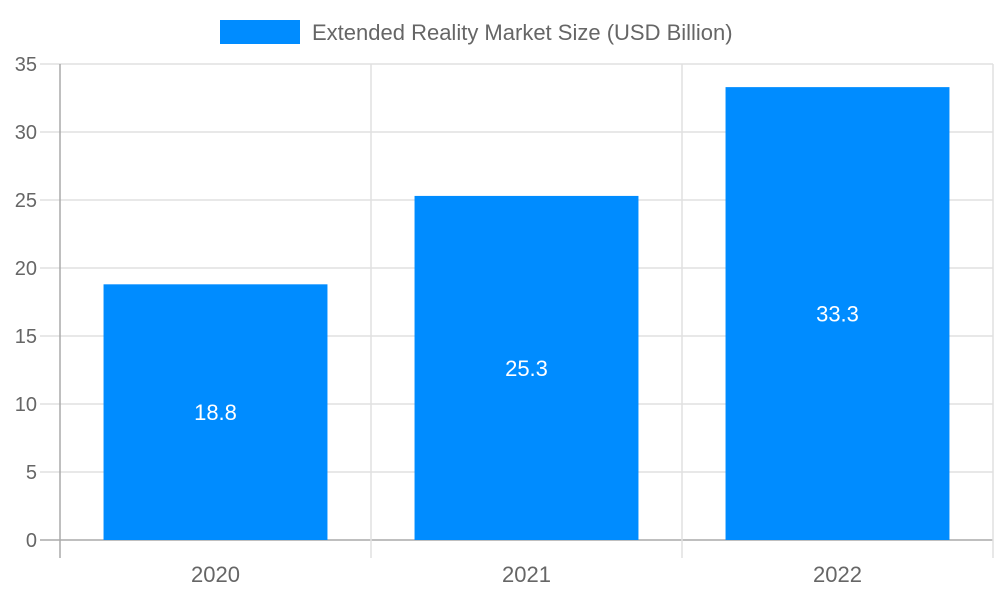 The image size is (1000, 605). I want to click on data-label: 33.3, so click(837, 314).